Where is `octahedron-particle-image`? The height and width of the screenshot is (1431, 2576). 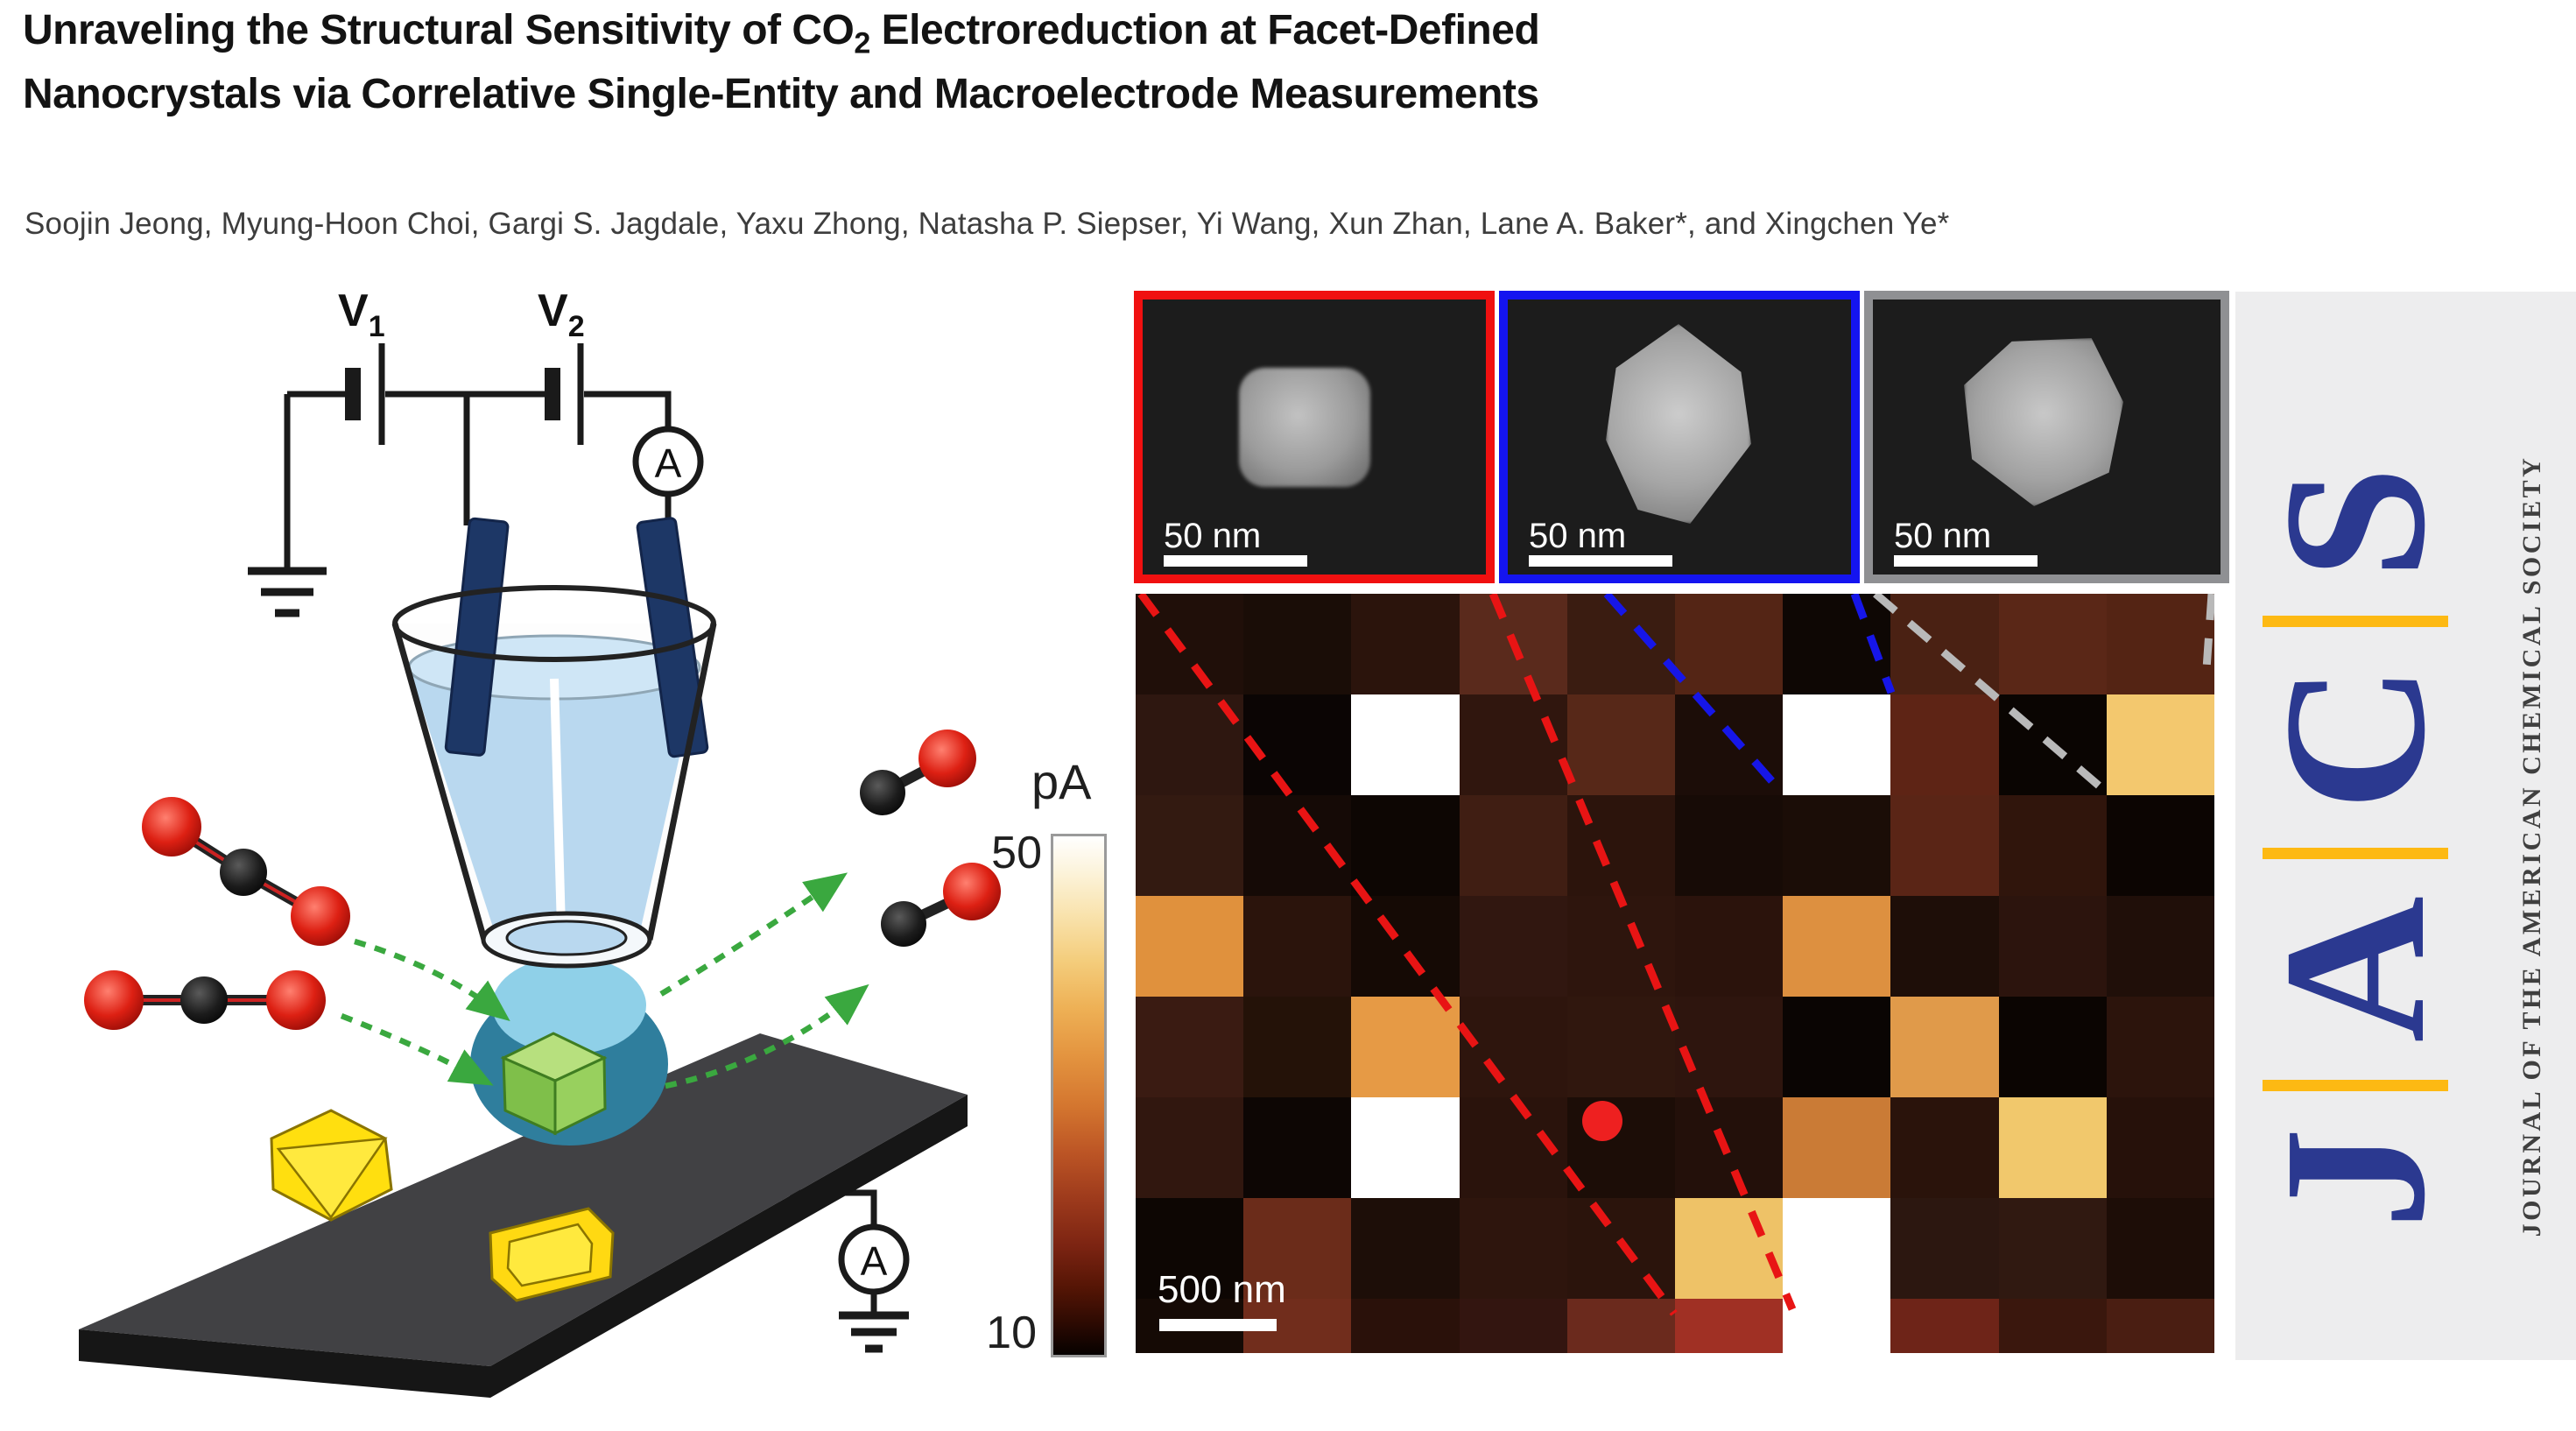 octahedron-particle-image is located at coordinates (2043, 422).